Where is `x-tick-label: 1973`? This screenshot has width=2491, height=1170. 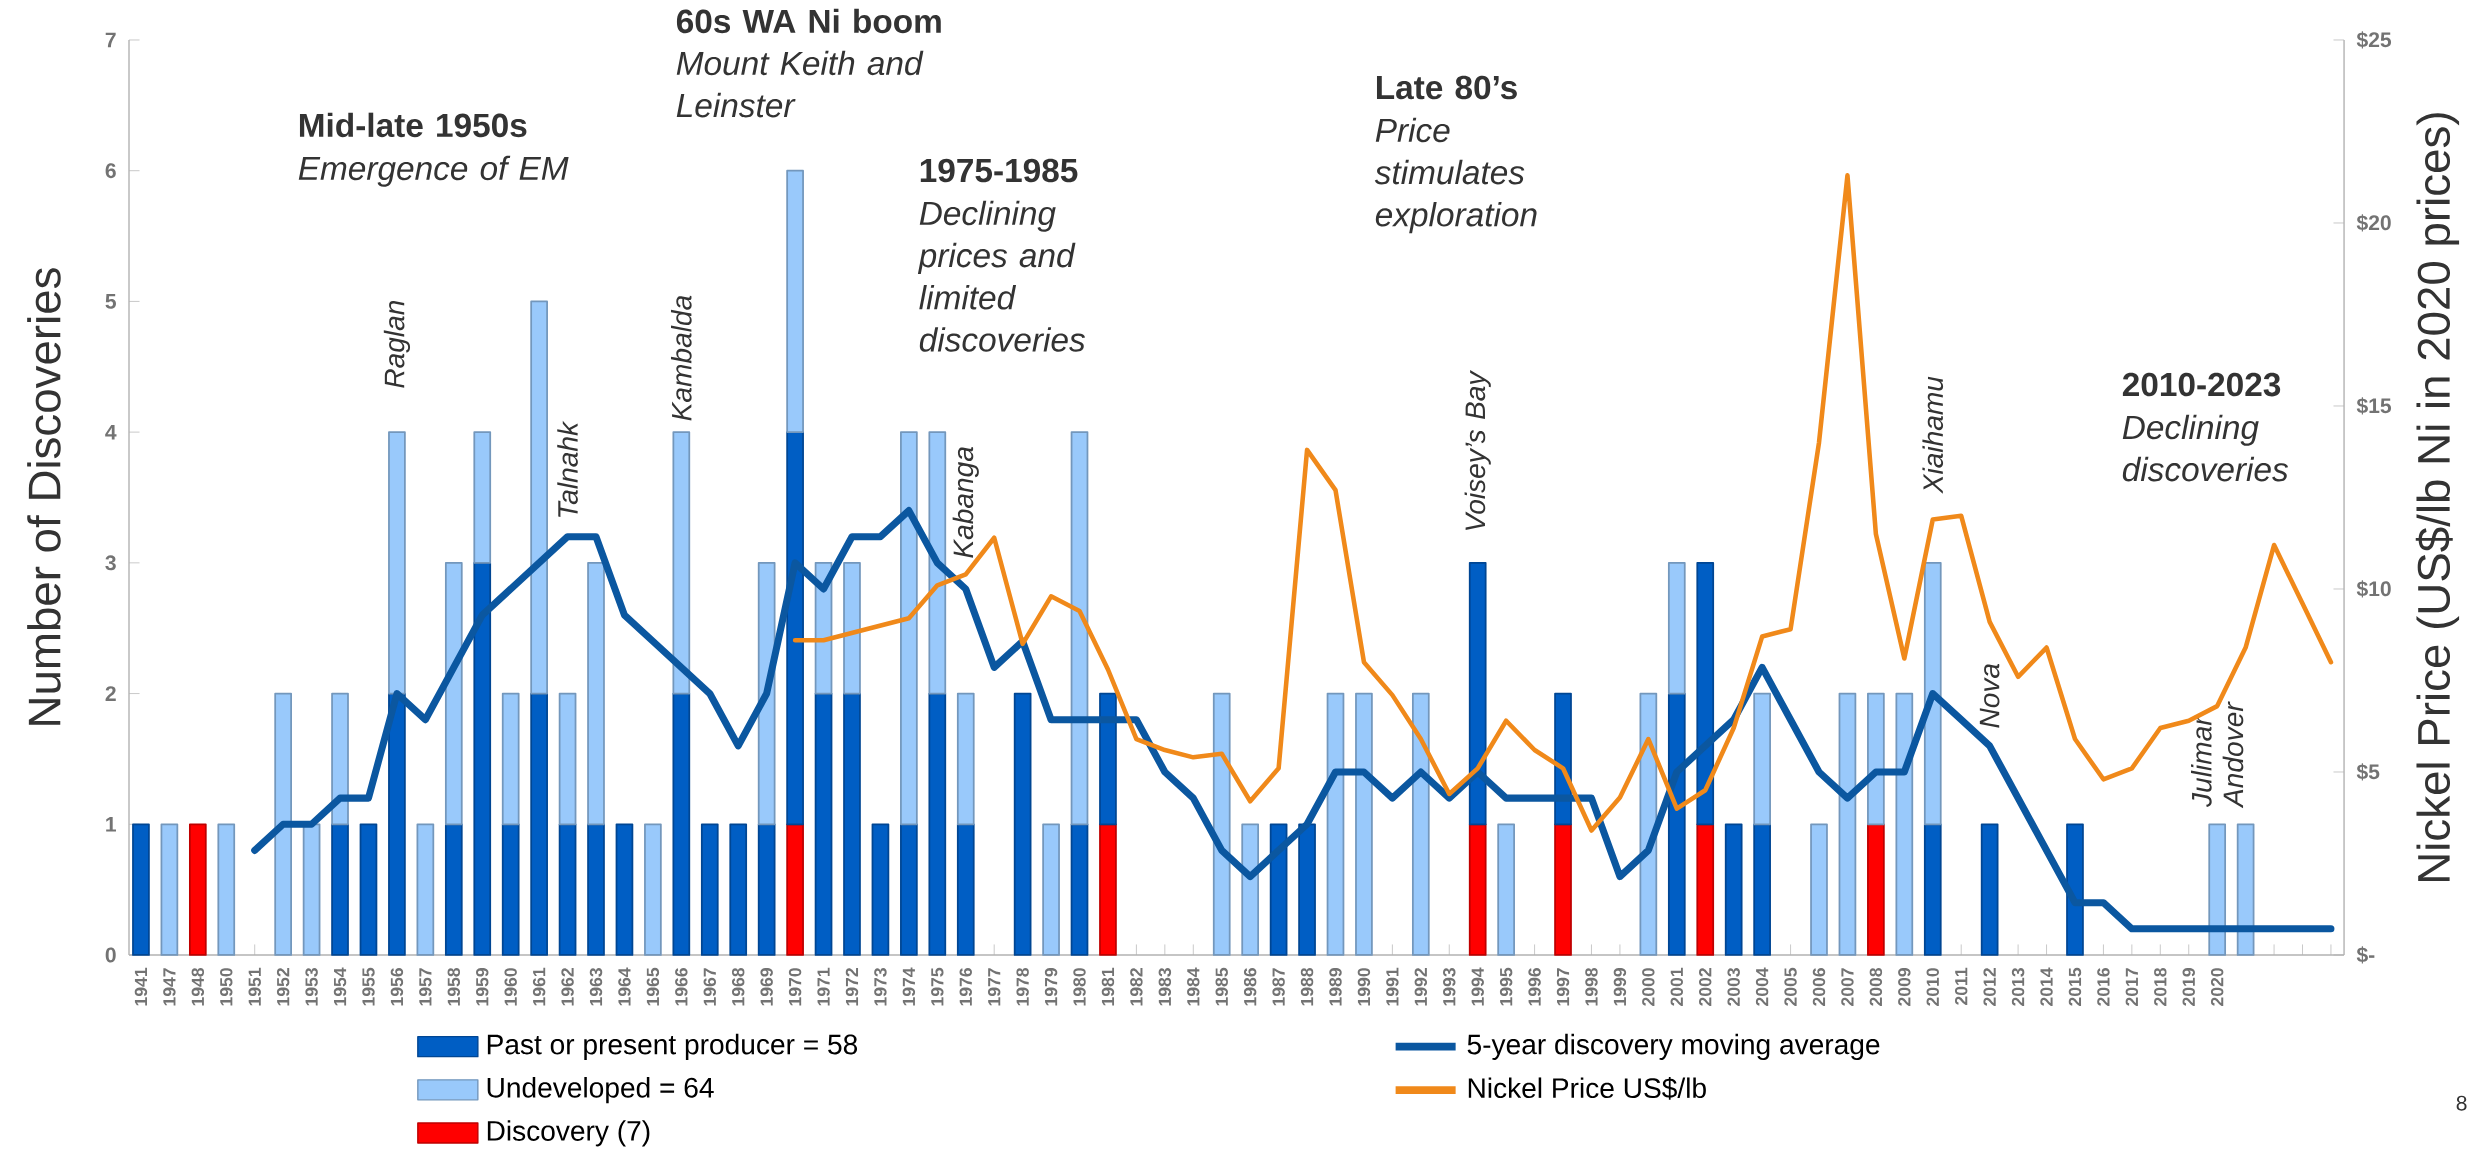 x-tick-label: 1973 is located at coordinates (880, 987).